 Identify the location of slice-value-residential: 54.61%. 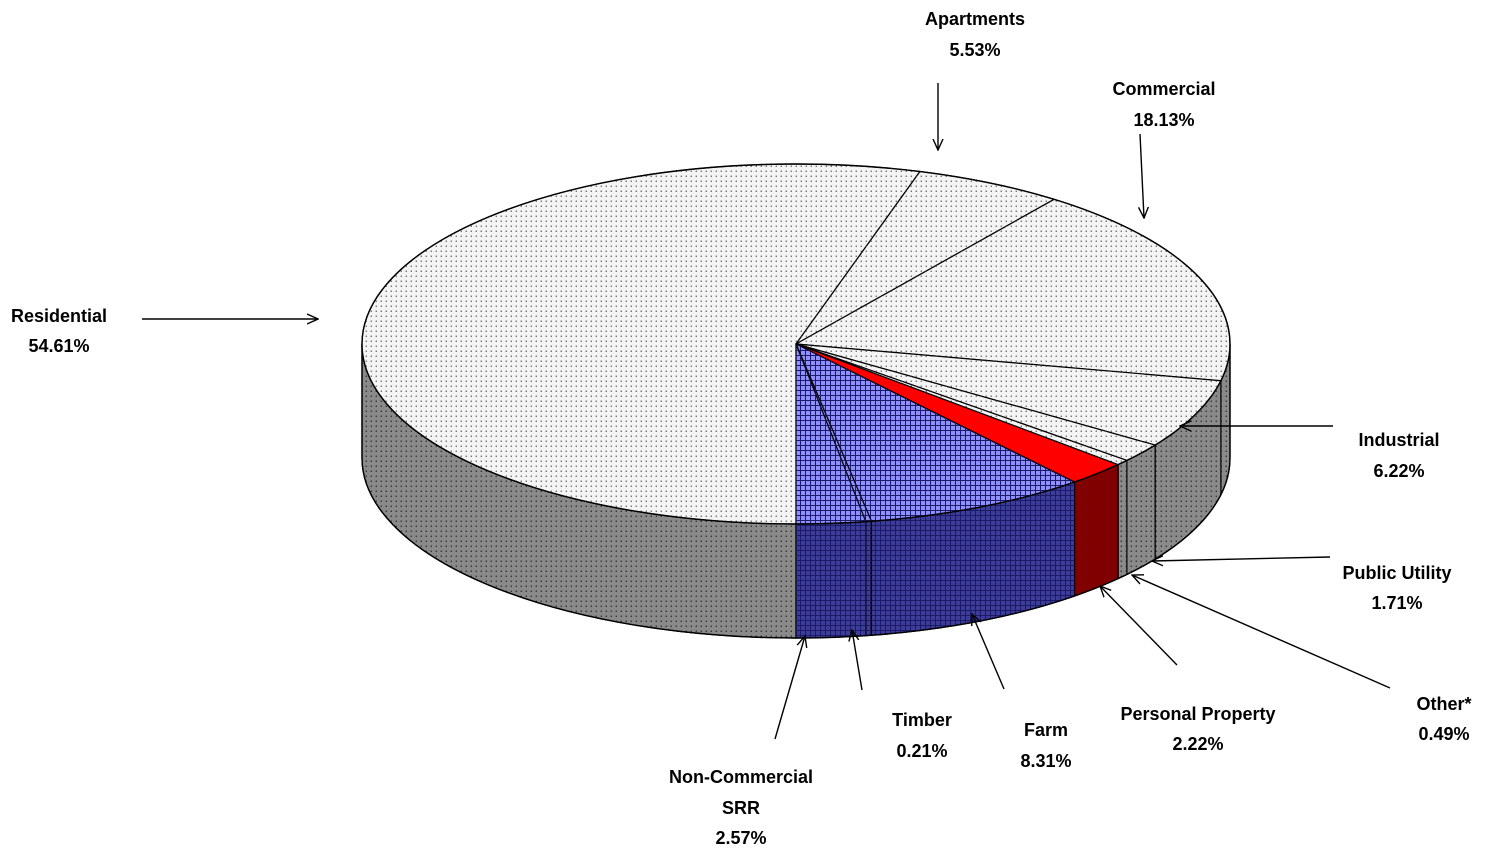
(58, 346).